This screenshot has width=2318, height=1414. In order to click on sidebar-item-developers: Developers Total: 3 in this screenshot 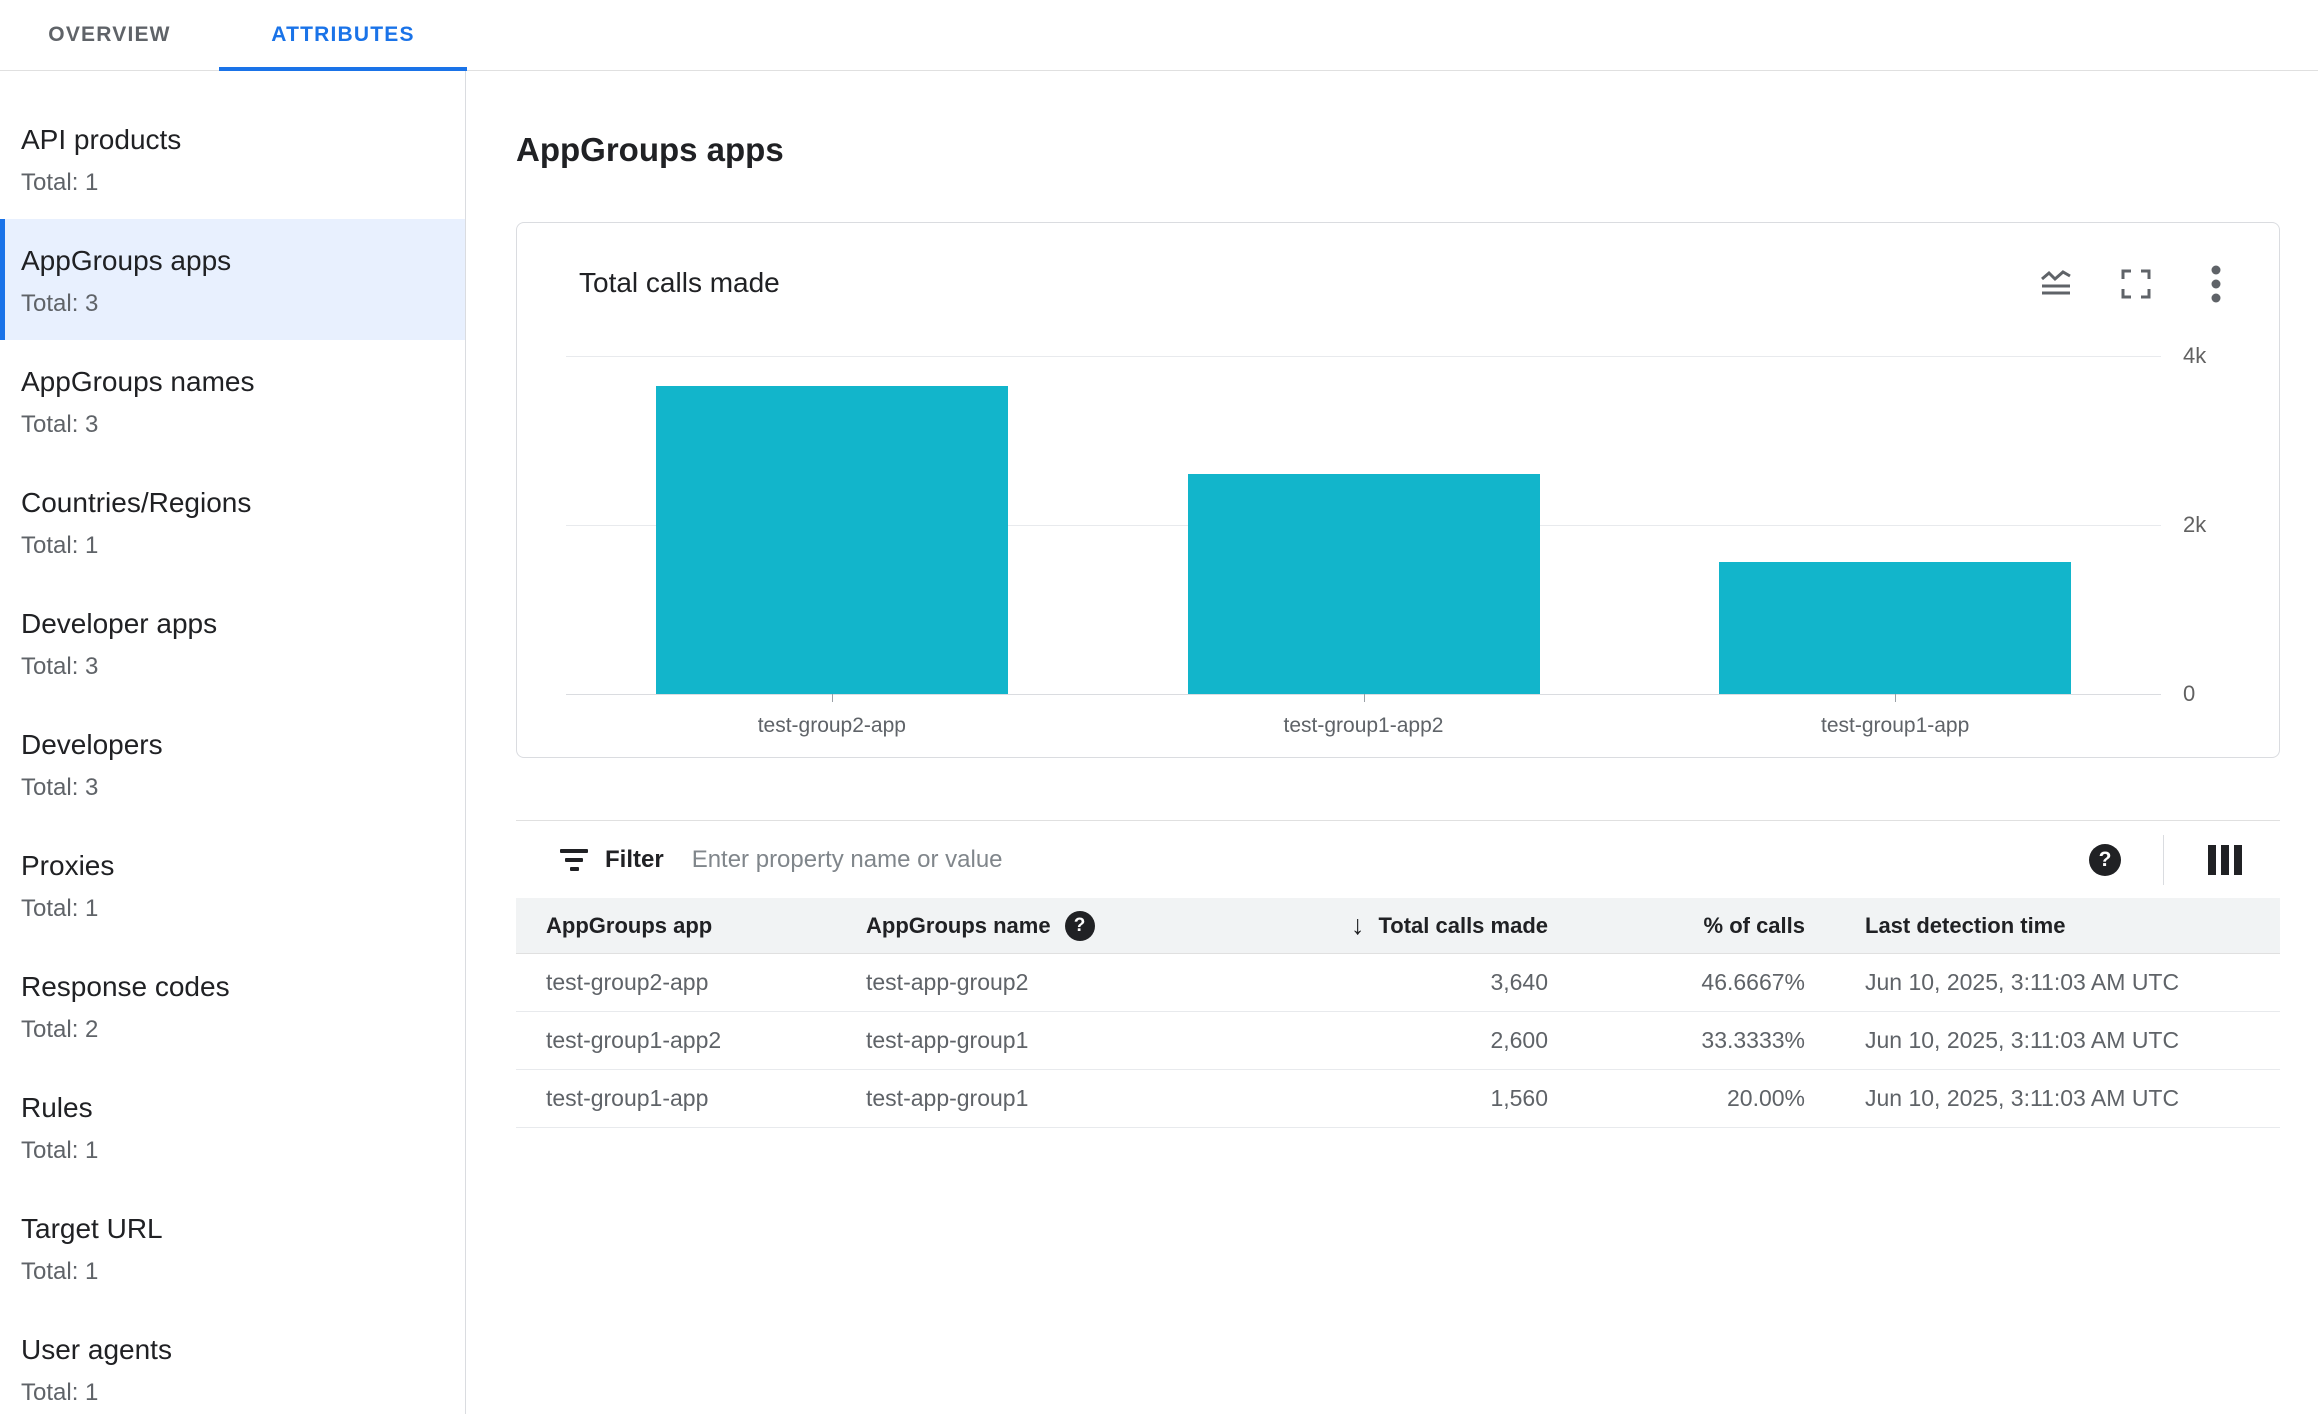, I will do `click(232, 763)`.